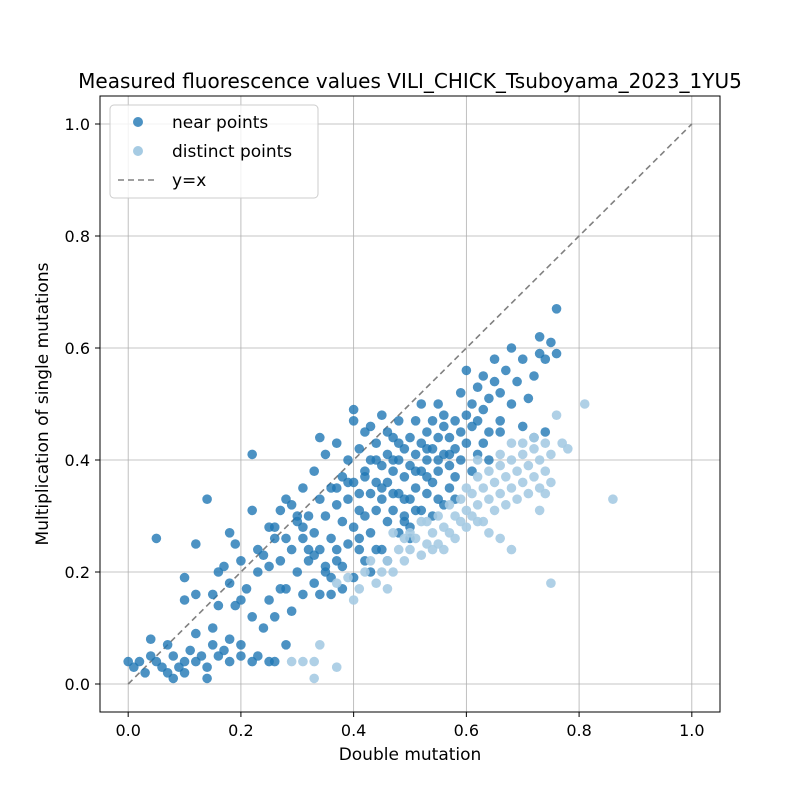 The height and width of the screenshot is (800, 800). Describe the element at coordinates (353, 730) in the screenshot. I see `x-tick-label: 0.4` at that location.